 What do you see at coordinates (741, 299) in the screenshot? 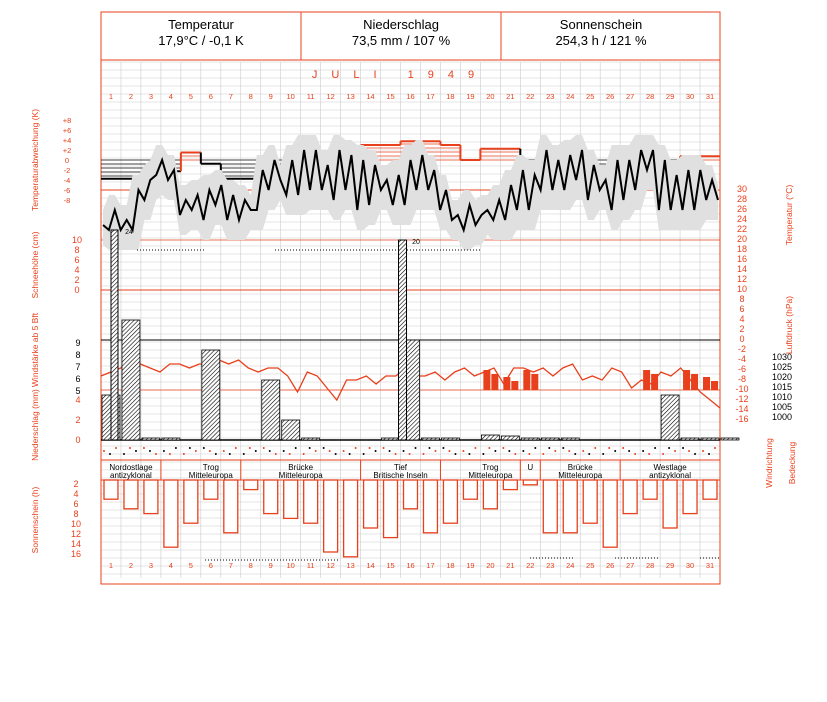
I see `temperature-tick-label: 8` at bounding box center [741, 299].